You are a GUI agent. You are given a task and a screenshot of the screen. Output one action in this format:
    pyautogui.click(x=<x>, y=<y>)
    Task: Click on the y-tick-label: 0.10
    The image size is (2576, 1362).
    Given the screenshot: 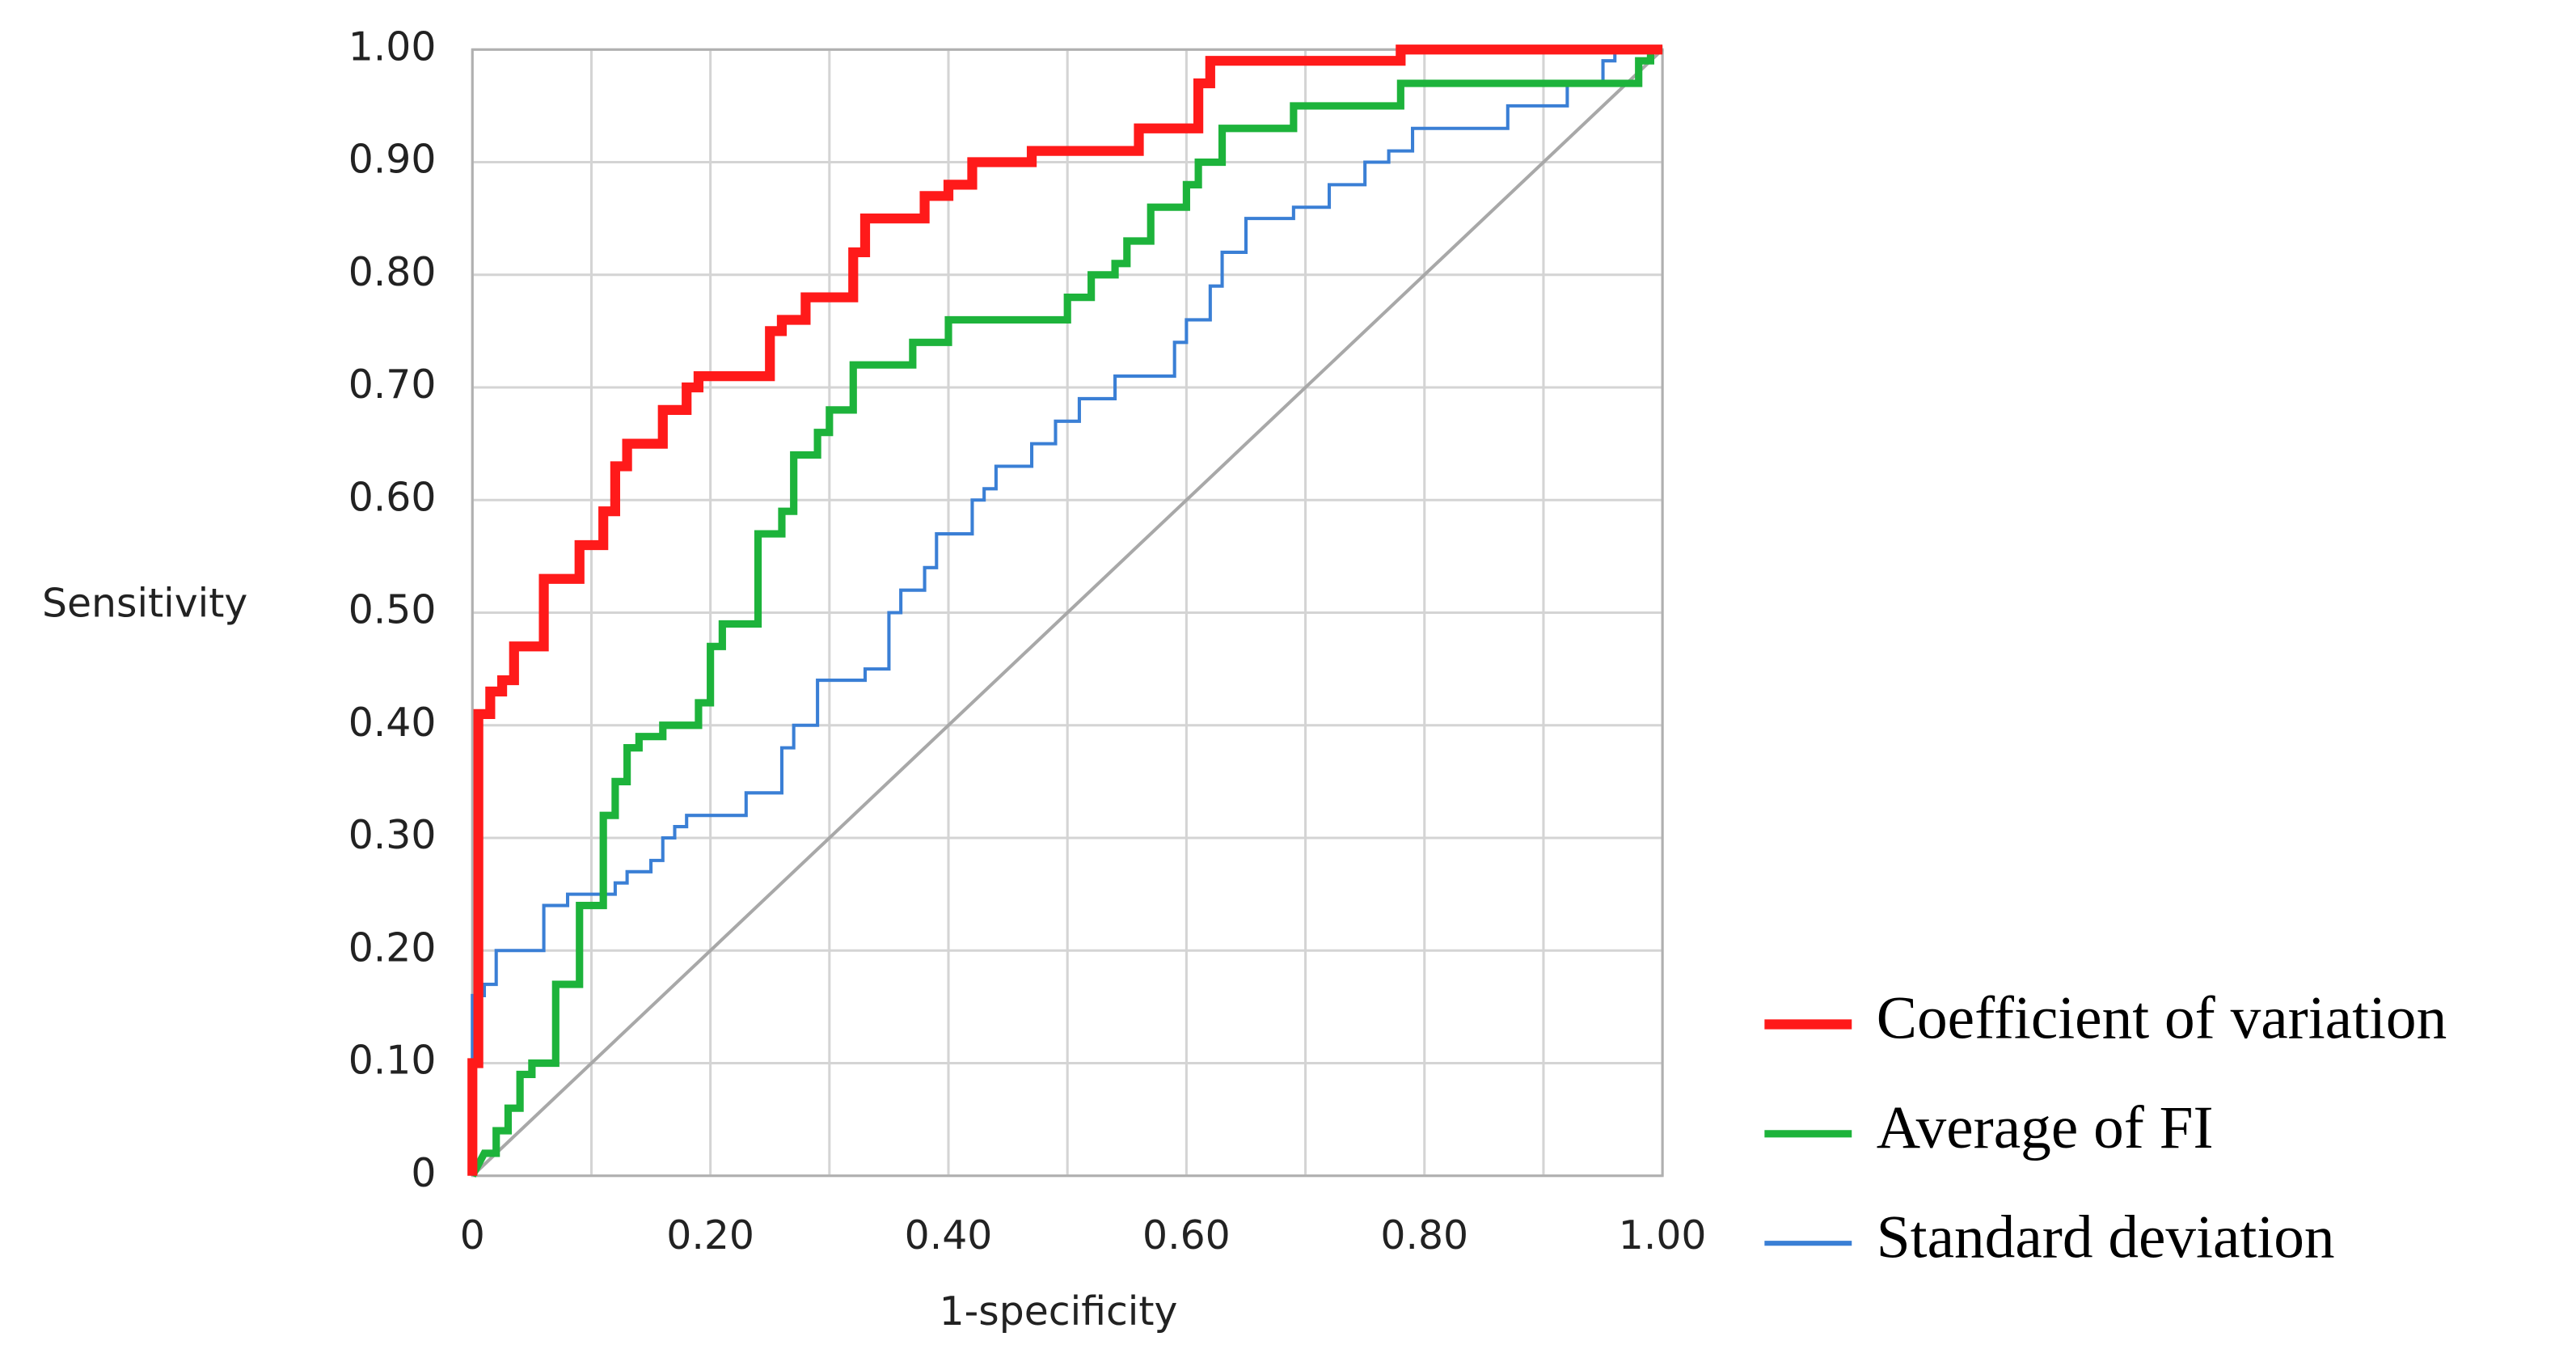 What is the action you would take?
    pyautogui.click(x=392, y=1061)
    